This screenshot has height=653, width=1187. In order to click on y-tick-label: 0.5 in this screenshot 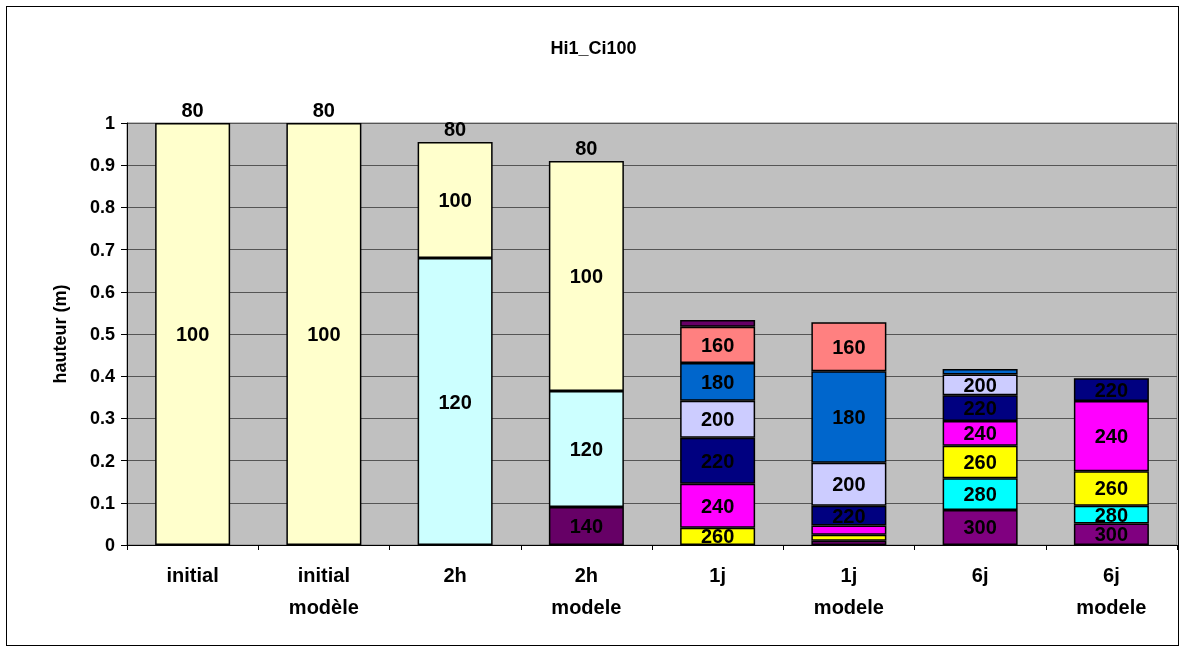, I will do `click(102, 334)`.